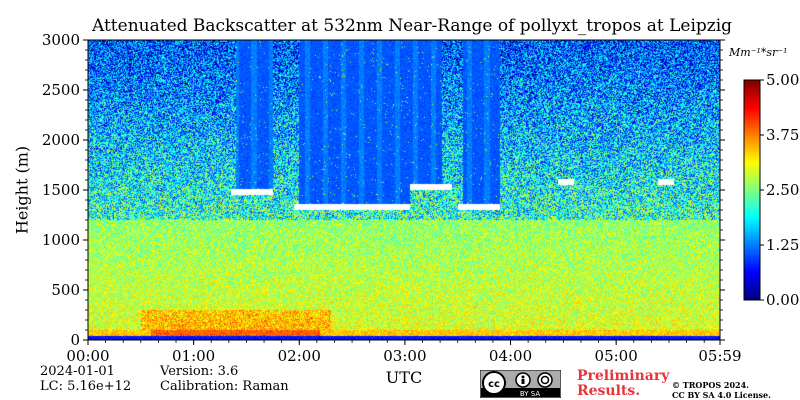  What do you see at coordinates (61, 140) in the screenshot?
I see `y-tick-label: 2000` at bounding box center [61, 140].